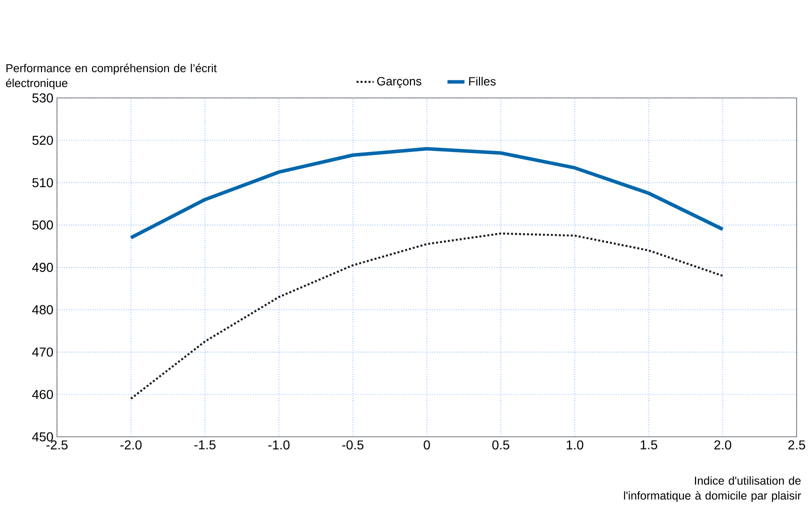 Image resolution: width=809 pixels, height=509 pixels. I want to click on x-tick-label: -1.5, so click(205, 445).